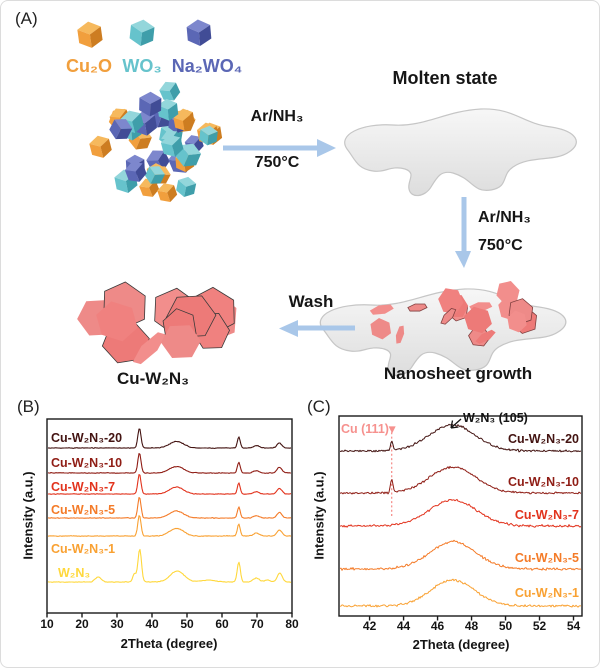 This screenshot has height=668, width=600. Describe the element at coordinates (117, 624) in the screenshot. I see `x-tick-label: 30` at that location.